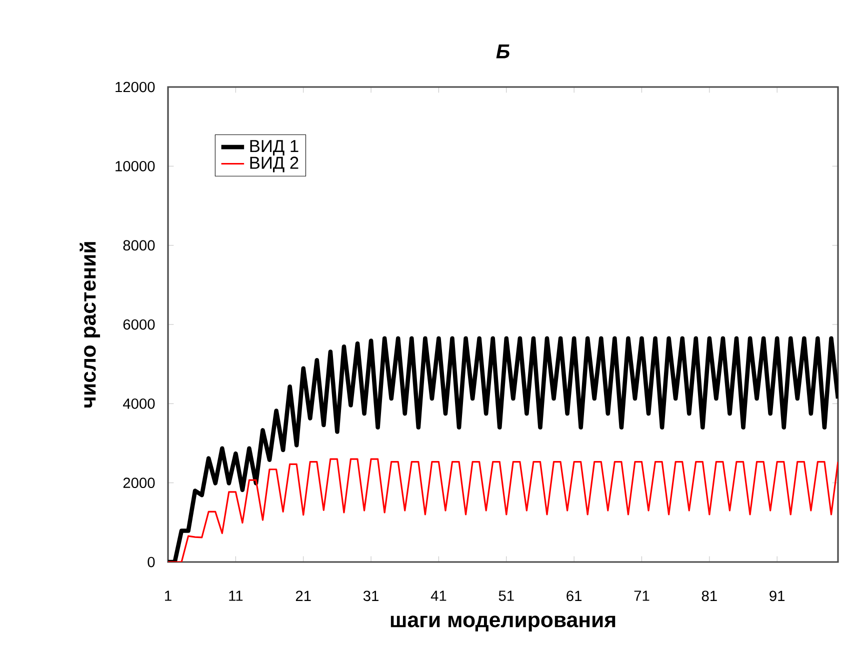 This screenshot has width=866, height=671. I want to click on legend-label: ВИД 1, so click(274, 148).